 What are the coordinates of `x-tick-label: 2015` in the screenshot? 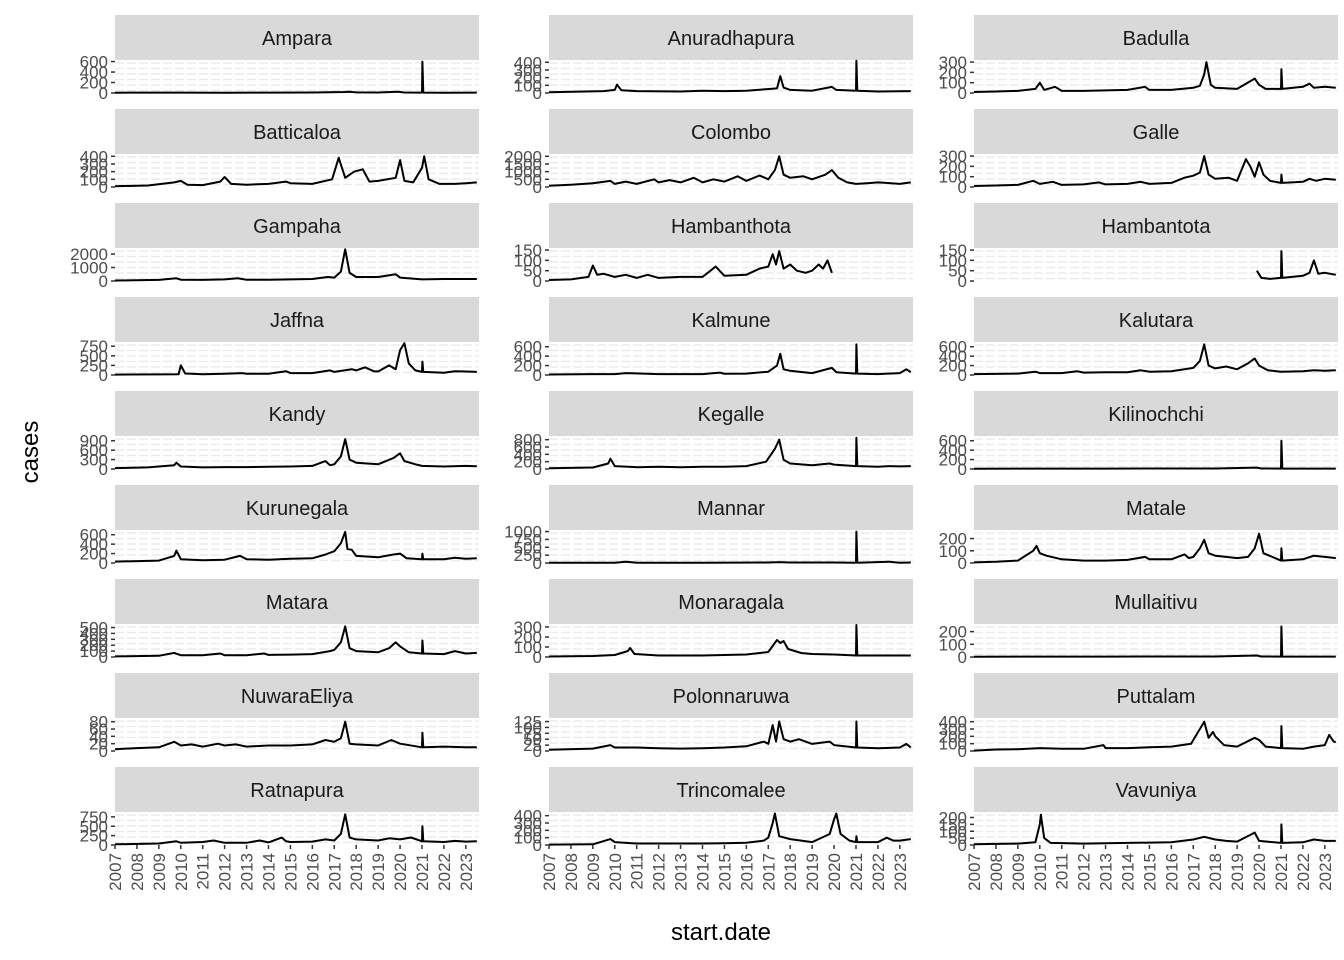 It's located at (1149, 872).